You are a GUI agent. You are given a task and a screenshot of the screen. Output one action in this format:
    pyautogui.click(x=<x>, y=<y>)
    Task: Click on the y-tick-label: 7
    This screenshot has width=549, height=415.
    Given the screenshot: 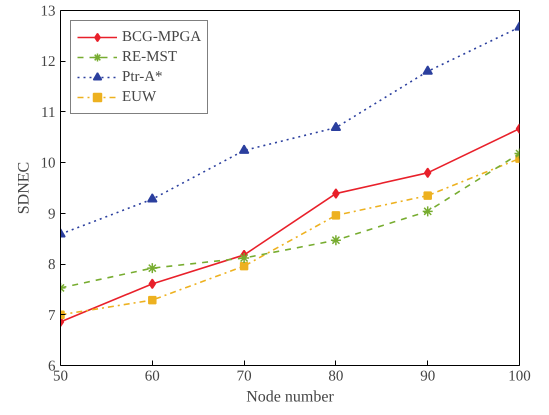 What is the action you would take?
    pyautogui.click(x=52, y=316)
    